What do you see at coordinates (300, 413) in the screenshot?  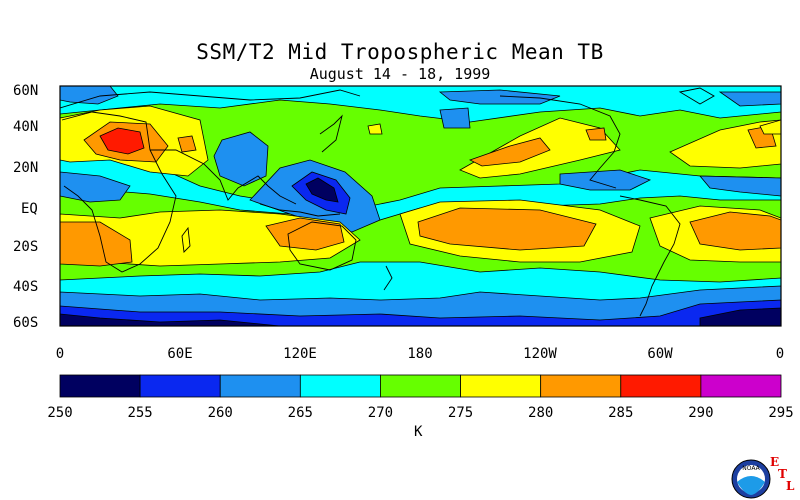 I see `colorbar-tick-label: 265` at bounding box center [300, 413].